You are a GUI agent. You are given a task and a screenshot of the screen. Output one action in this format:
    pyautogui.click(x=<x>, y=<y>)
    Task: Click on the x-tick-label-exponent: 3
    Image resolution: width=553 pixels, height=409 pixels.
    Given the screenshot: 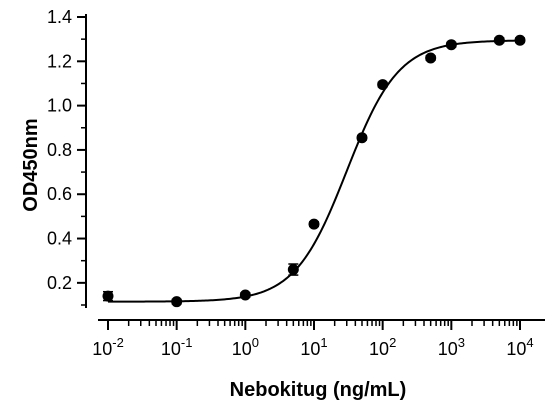 What is the action you would take?
    pyautogui.click(x=461, y=342)
    